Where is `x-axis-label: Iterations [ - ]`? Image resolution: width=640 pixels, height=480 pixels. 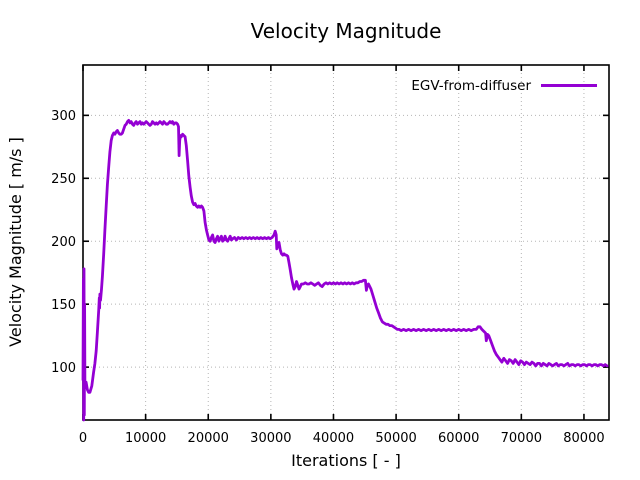
x-axis-label: Iterations [ - ] is located at coordinates (346, 460).